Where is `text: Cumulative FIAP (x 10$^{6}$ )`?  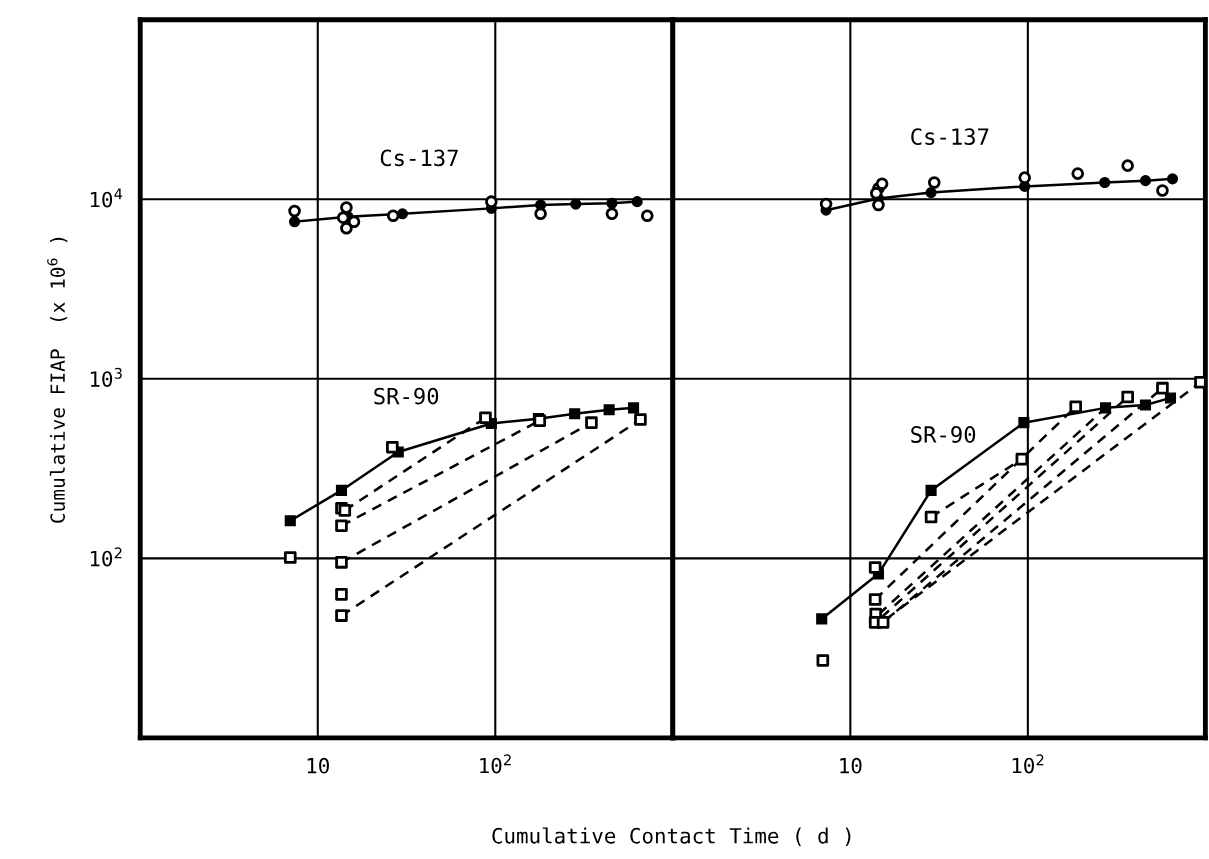
text: Cumulative FIAP (x 10$^{6}$ ) is located at coordinates (57, 380).